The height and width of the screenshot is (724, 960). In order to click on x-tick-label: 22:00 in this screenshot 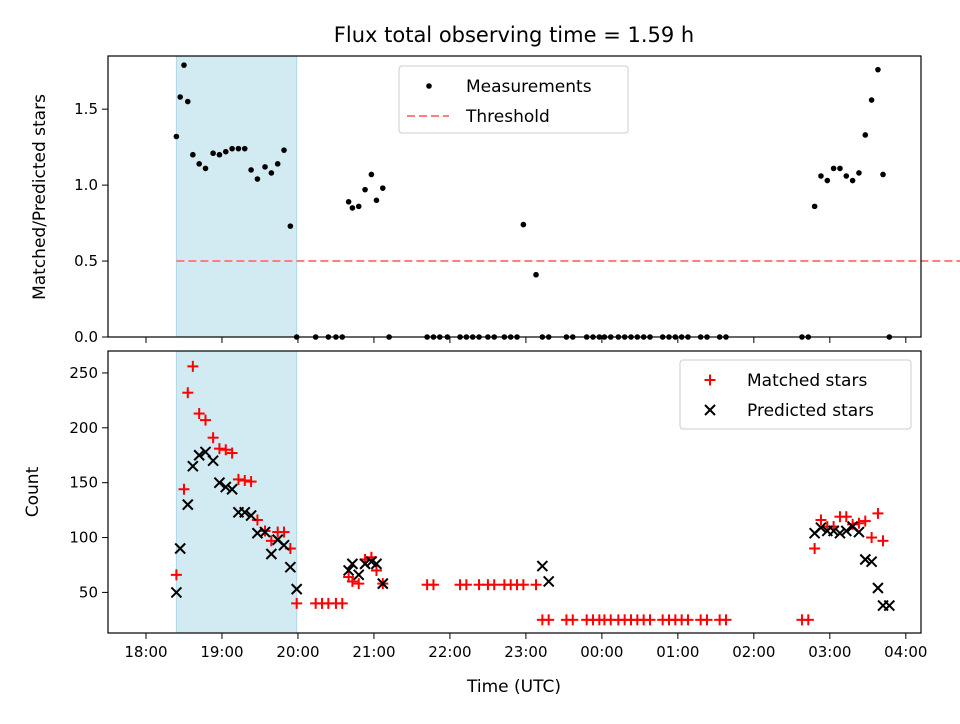, I will do `click(449, 652)`.